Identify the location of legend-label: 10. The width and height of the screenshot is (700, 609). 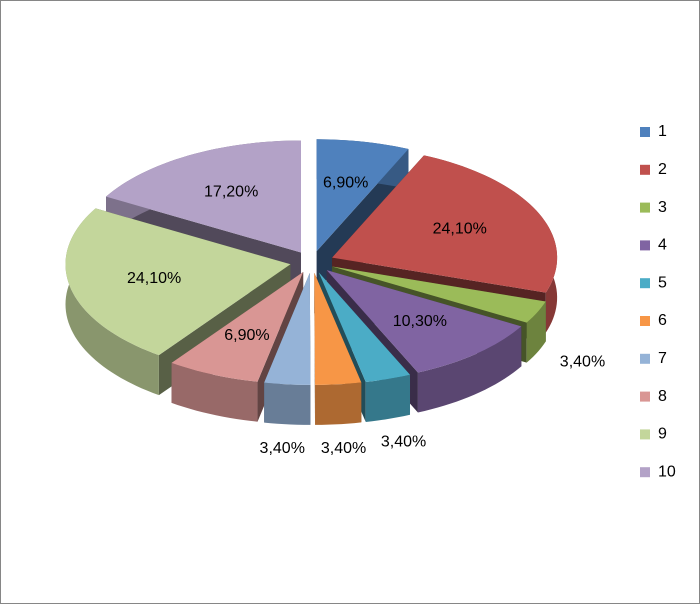
(667, 471).